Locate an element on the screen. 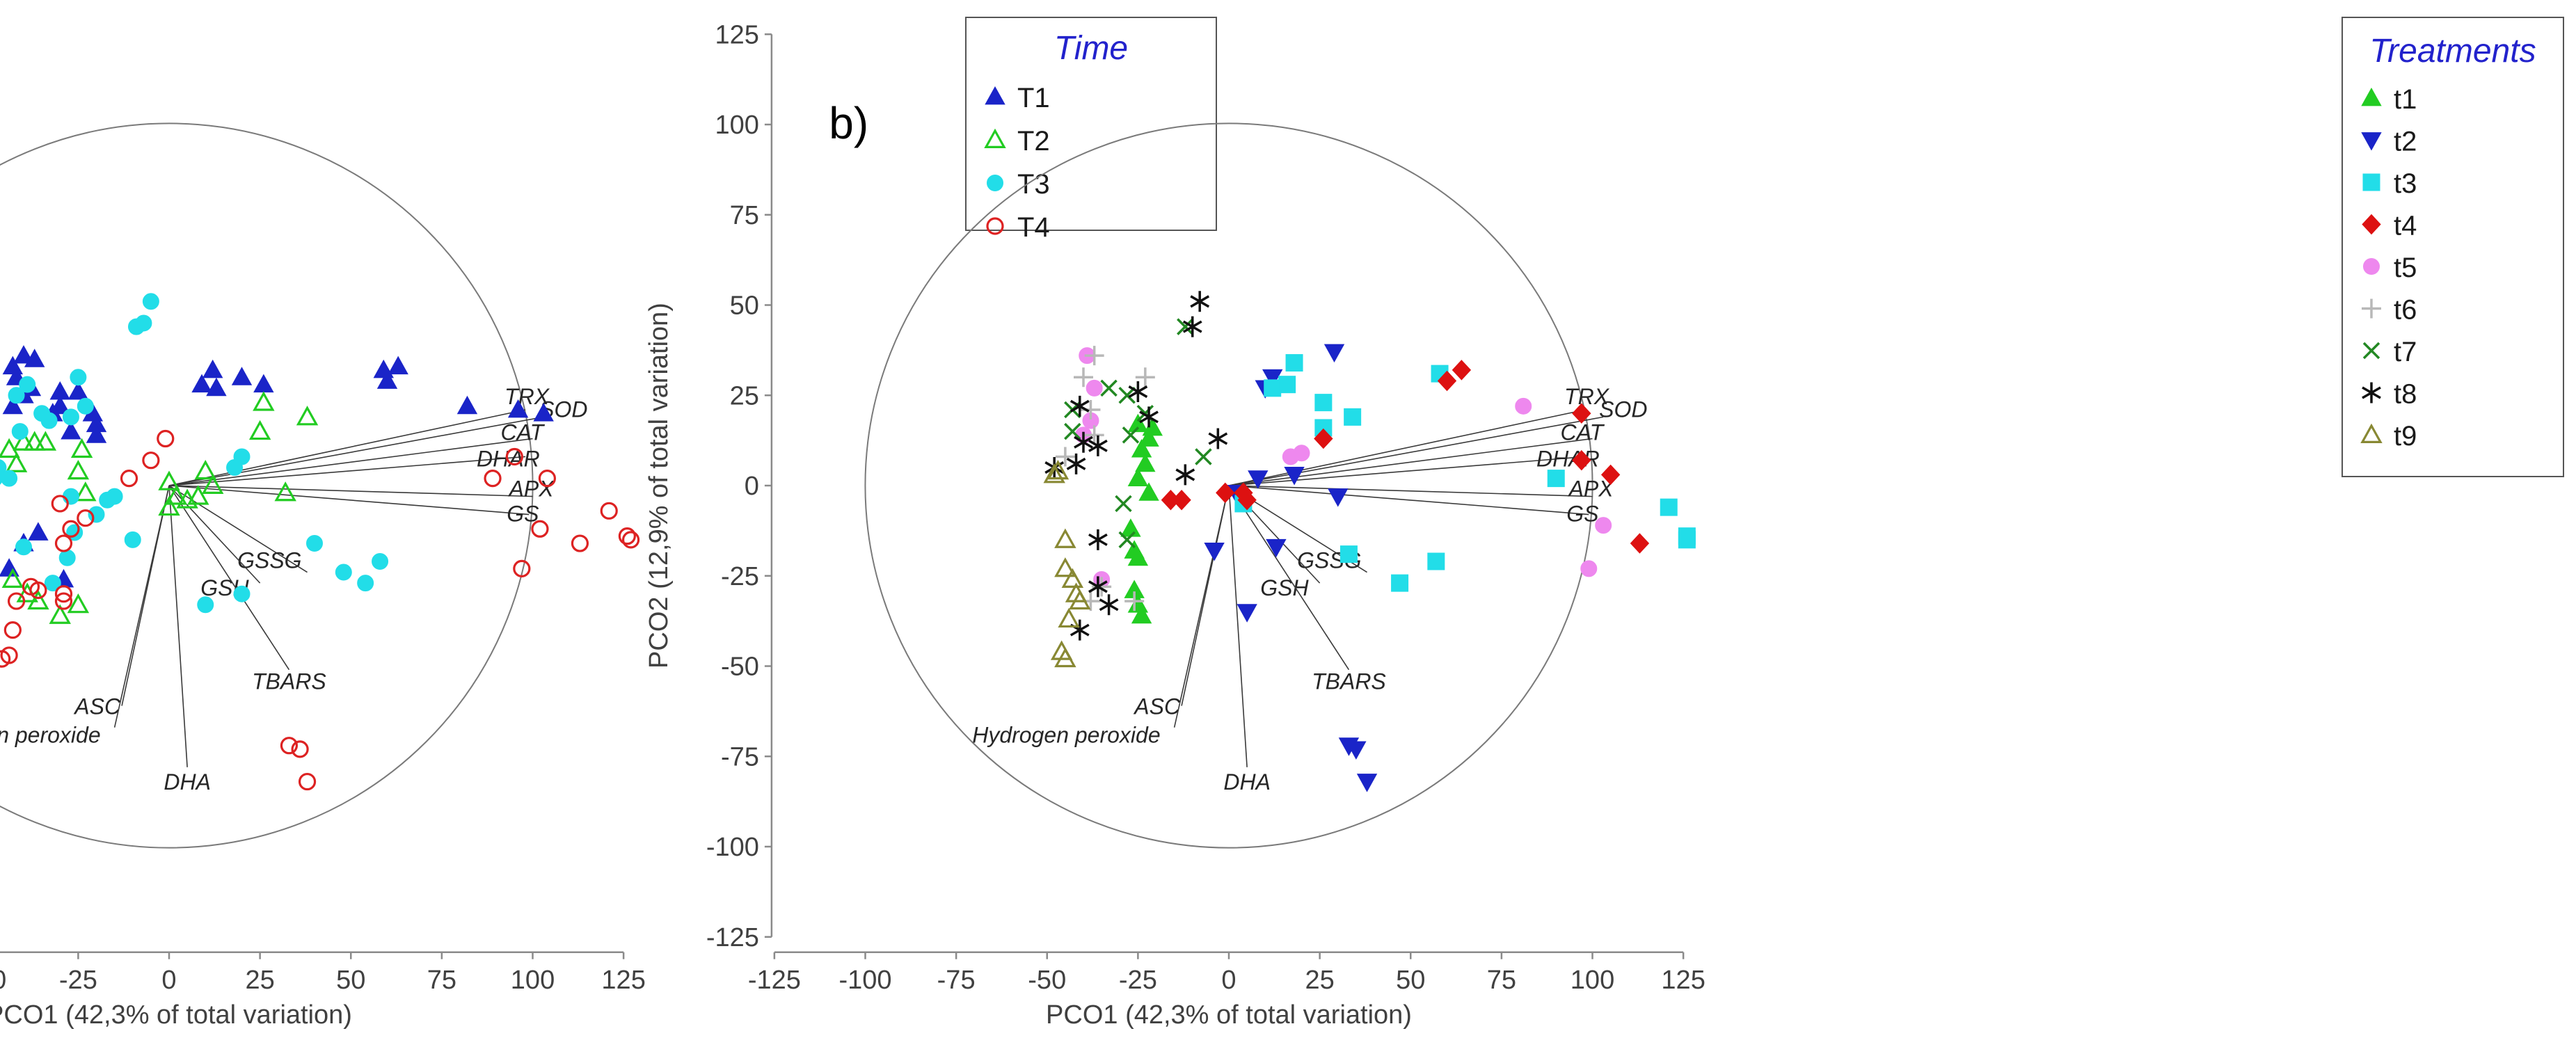  vector-label: ASC is located at coordinates (1157, 706).